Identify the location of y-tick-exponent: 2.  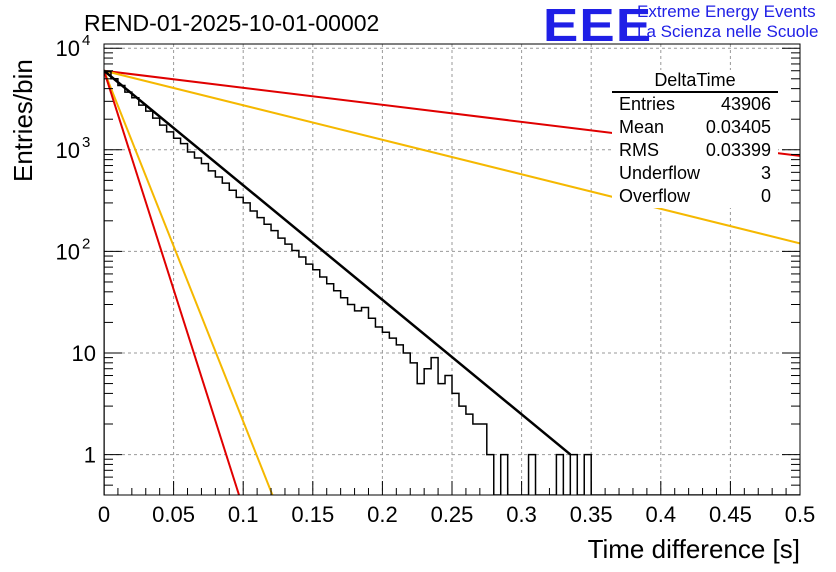
(86, 243).